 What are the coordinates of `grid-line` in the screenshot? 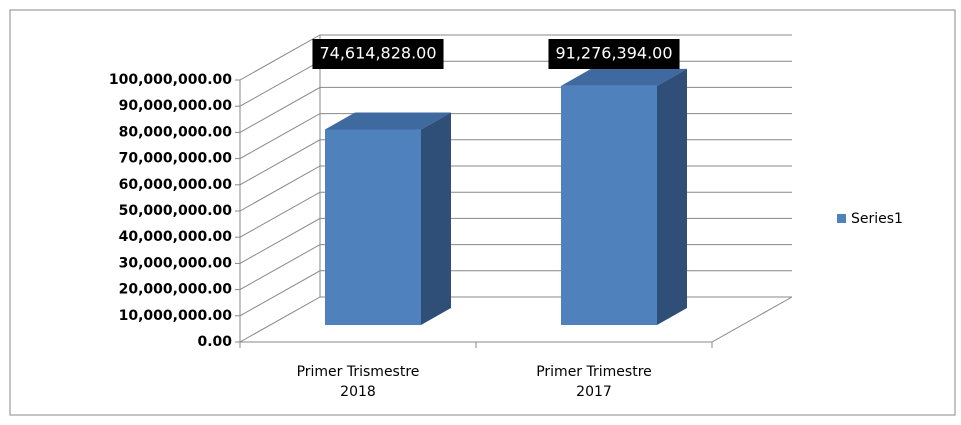 It's located at (515, 57).